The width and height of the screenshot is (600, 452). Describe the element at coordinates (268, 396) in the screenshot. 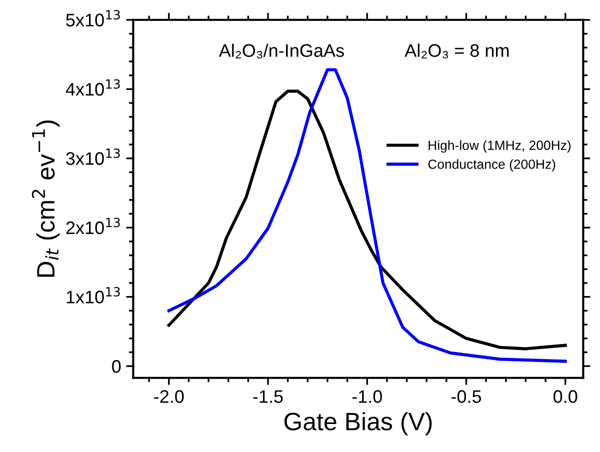

I see `x-tick-label: -1.5` at that location.